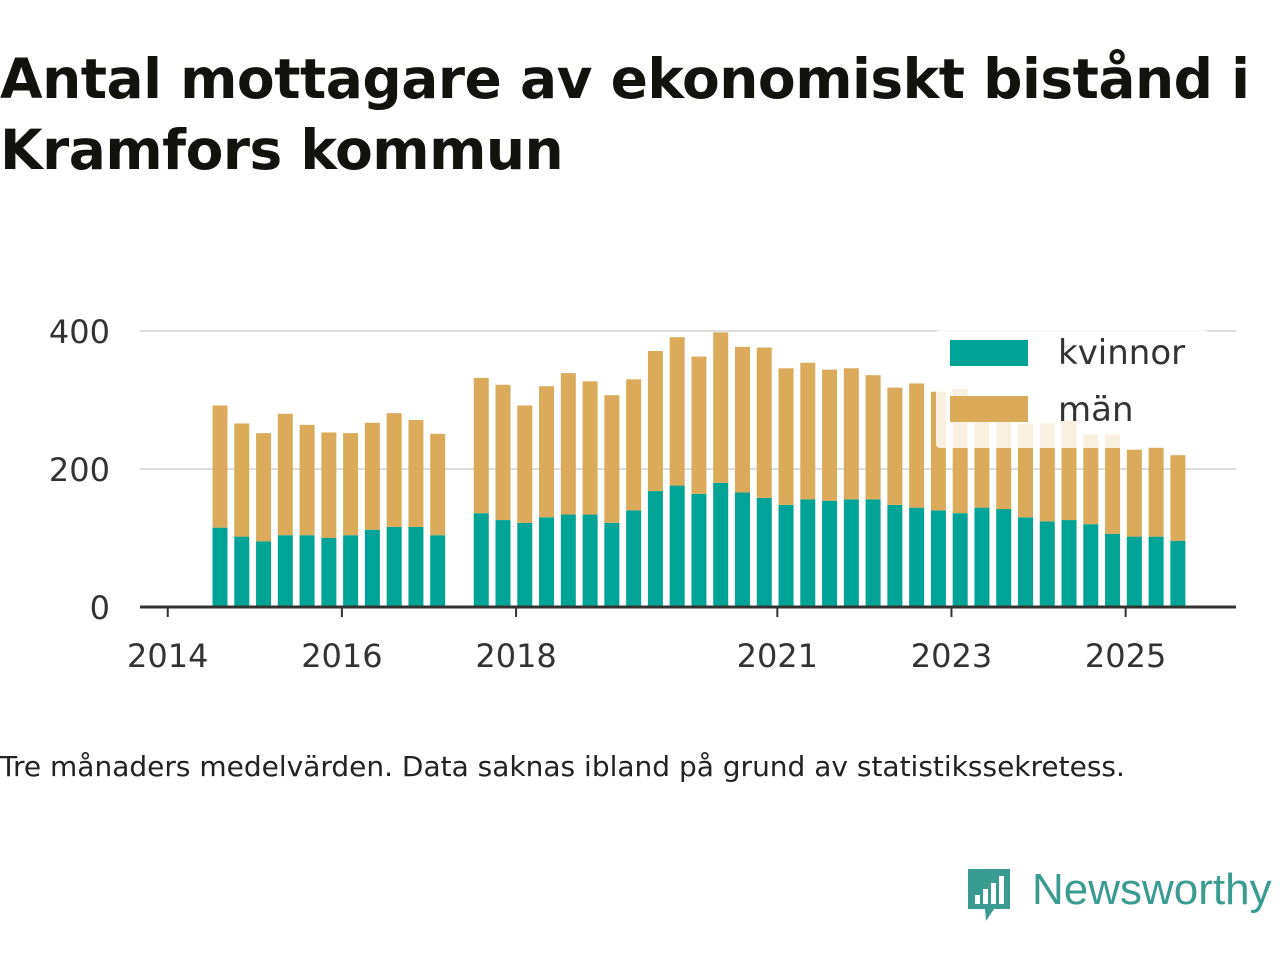  I want to click on bar-kvinnor-2022-Q1, so click(873, 553).